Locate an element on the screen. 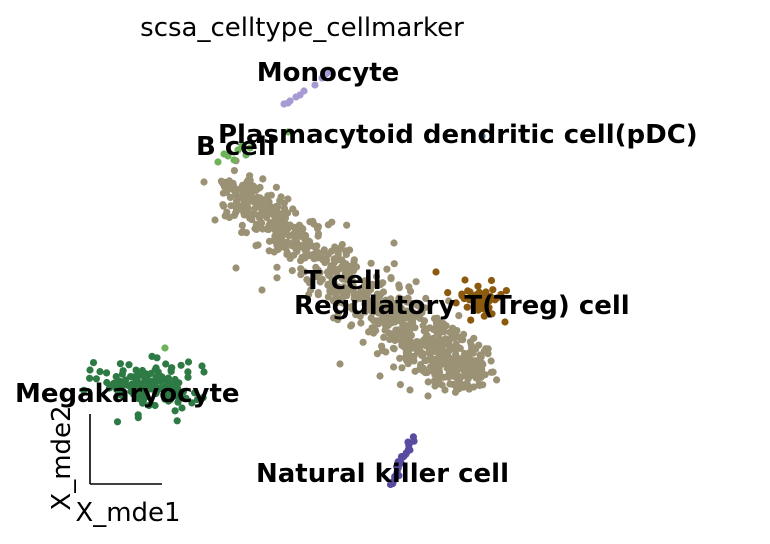  cluster-label-monocyte: Monocyte is located at coordinates (328, 73).